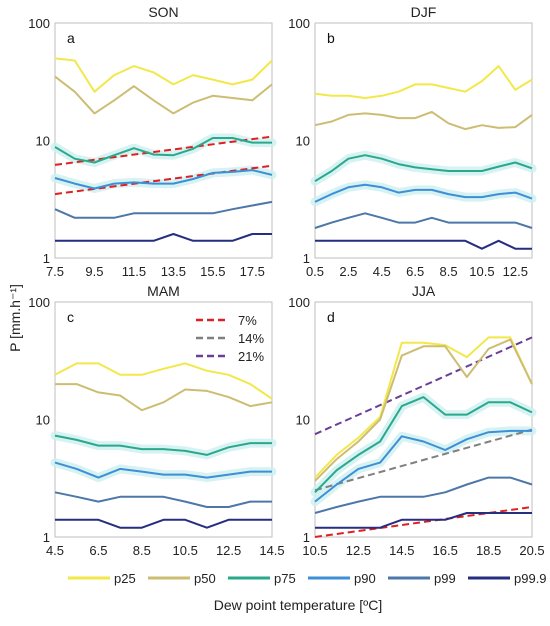  I want to click on series-band-p90, so click(163, 179).